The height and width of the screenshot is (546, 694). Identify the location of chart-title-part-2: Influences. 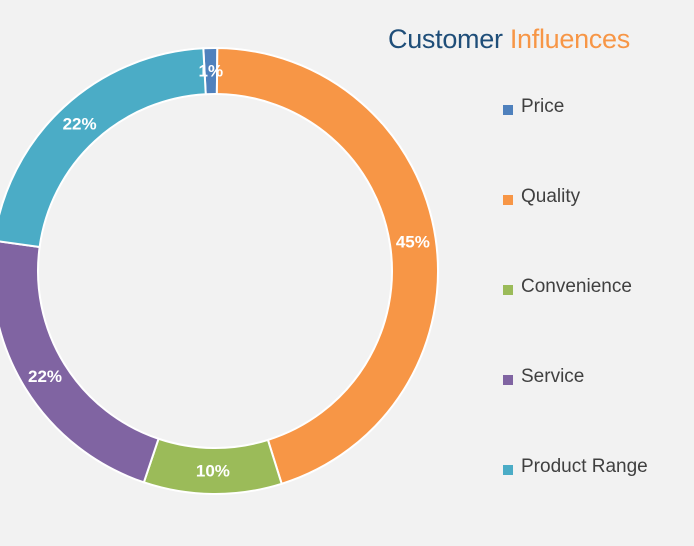
(569, 39).